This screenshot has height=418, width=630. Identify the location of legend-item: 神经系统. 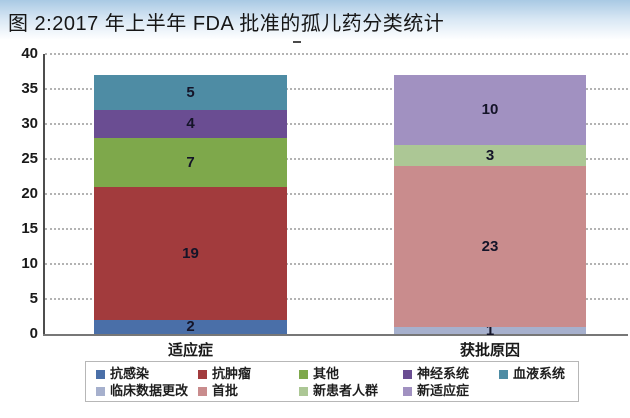
(436, 374).